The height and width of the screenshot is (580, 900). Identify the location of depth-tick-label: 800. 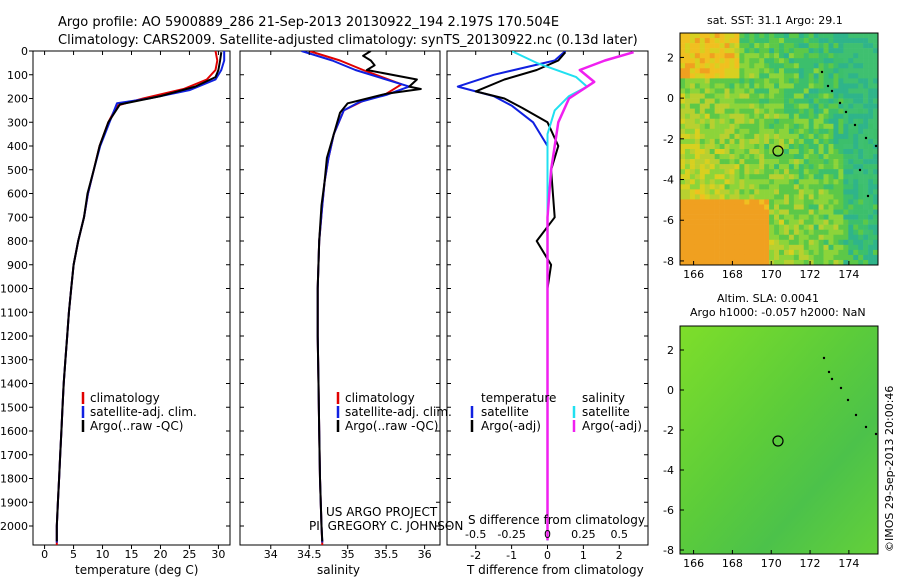
(17, 241).